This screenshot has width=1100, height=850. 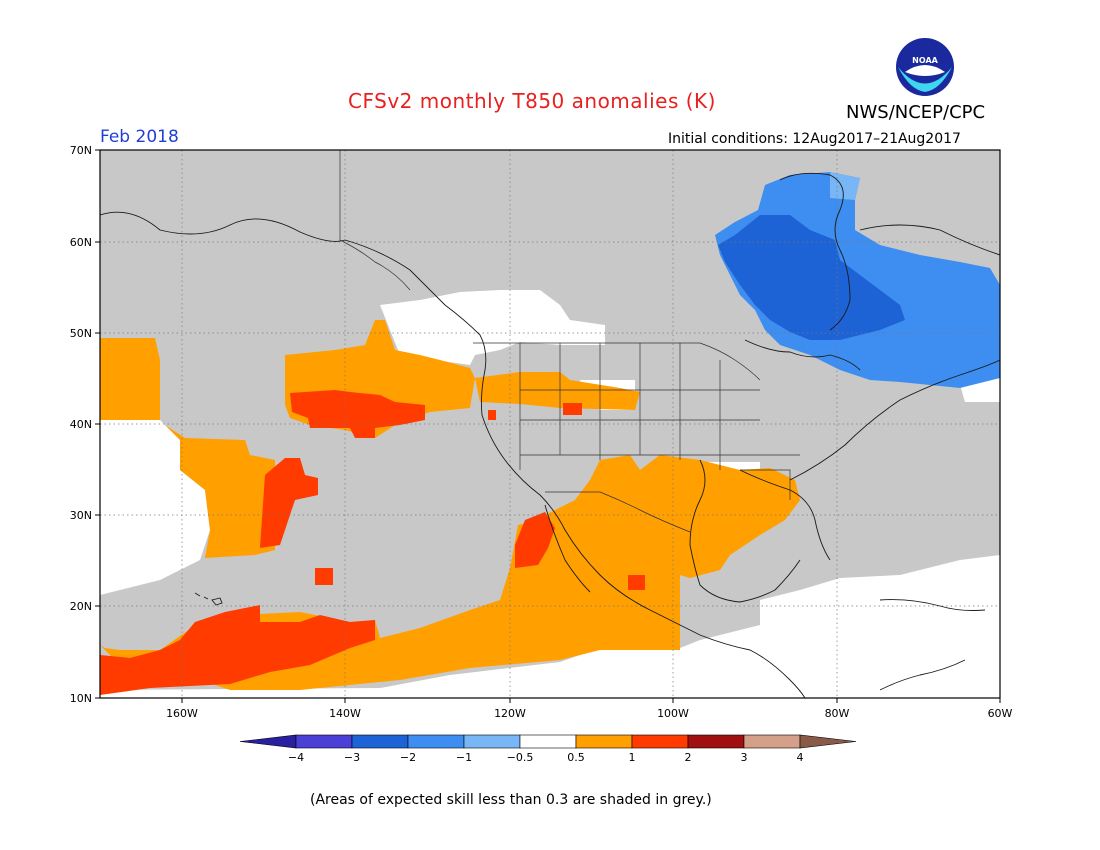 I want to click on cool-region-canada-lightest, so click(x=845, y=186).